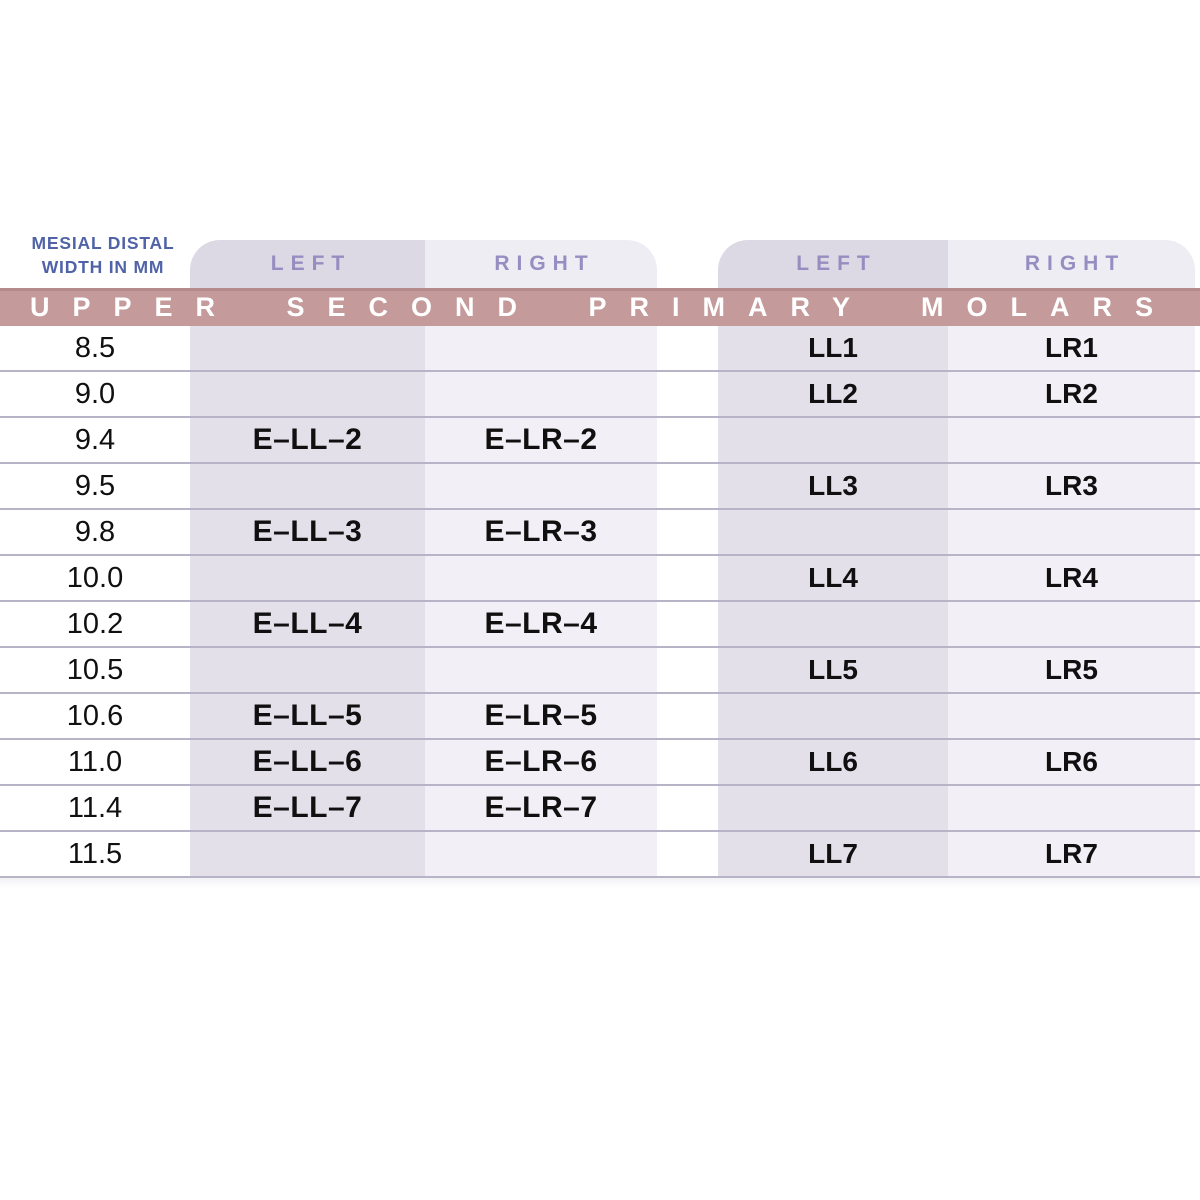  I want to click on panel2-left-column-header: LEFT, so click(833, 264).